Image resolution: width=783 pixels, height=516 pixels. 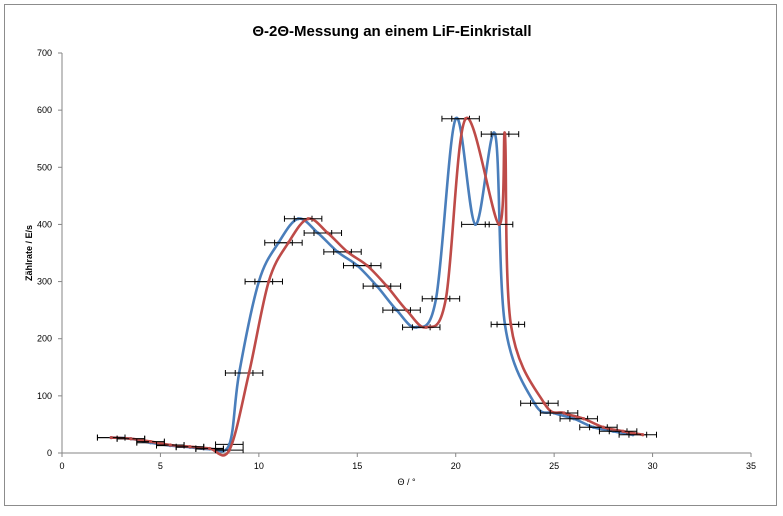 What do you see at coordinates (456, 466) in the screenshot?
I see `x-tick-label: 20` at bounding box center [456, 466].